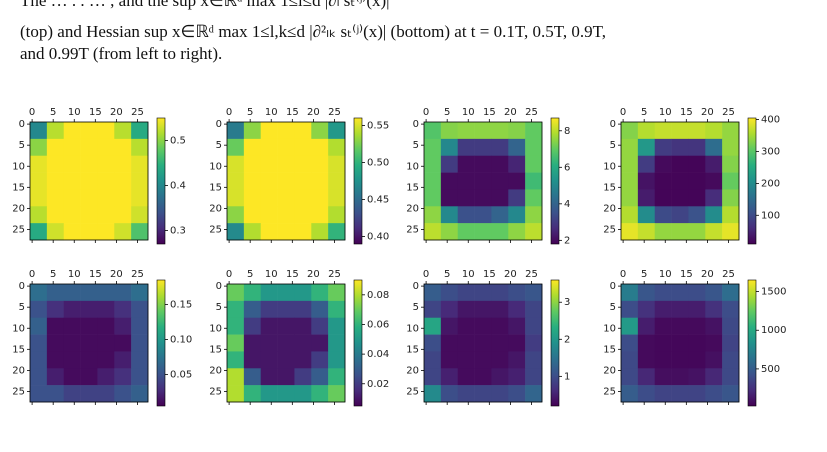 This screenshot has height=452, width=827. I want to click on y-tick-label: 0, so click(22, 124).